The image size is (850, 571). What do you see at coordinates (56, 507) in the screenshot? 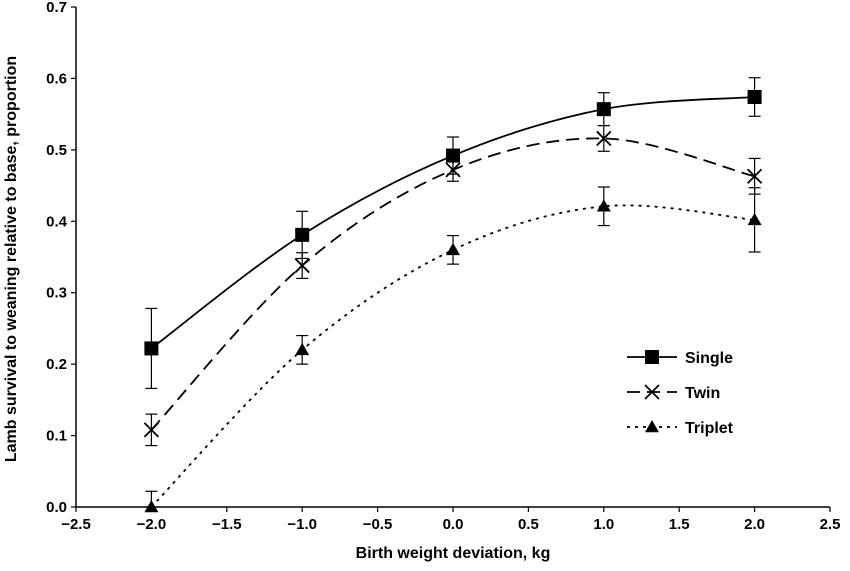
I see `y-tick-label: 0.0` at bounding box center [56, 507].